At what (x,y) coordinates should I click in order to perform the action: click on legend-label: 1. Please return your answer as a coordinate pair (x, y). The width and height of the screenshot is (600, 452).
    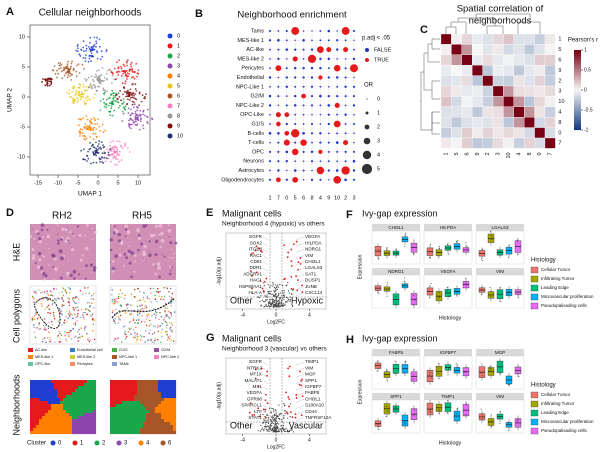
    Looking at the image, I should click on (178, 46).